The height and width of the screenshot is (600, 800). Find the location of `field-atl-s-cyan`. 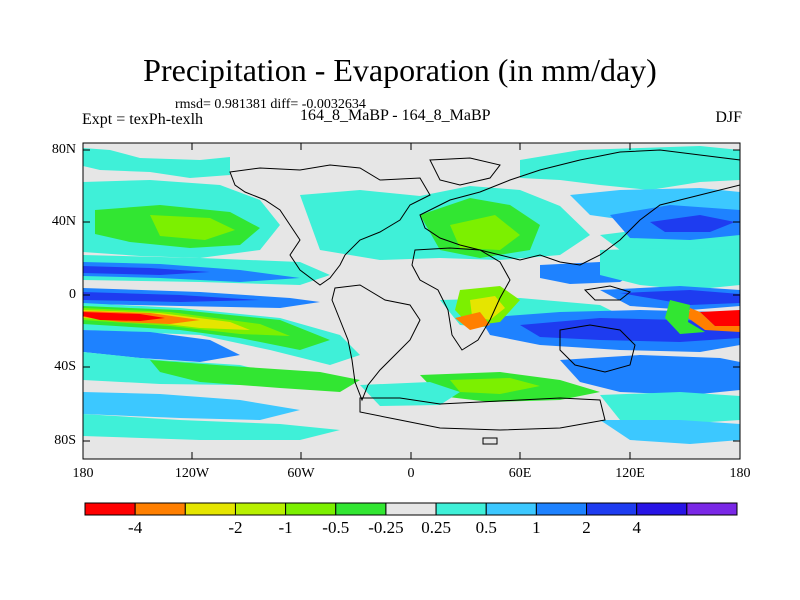

field-atl-s-cyan is located at coordinates (410, 394).